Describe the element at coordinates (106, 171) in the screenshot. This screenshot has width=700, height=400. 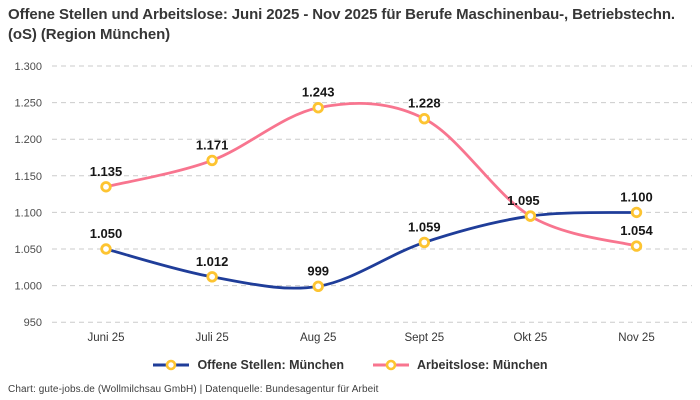
I see `data-point-label: 1.135` at that location.